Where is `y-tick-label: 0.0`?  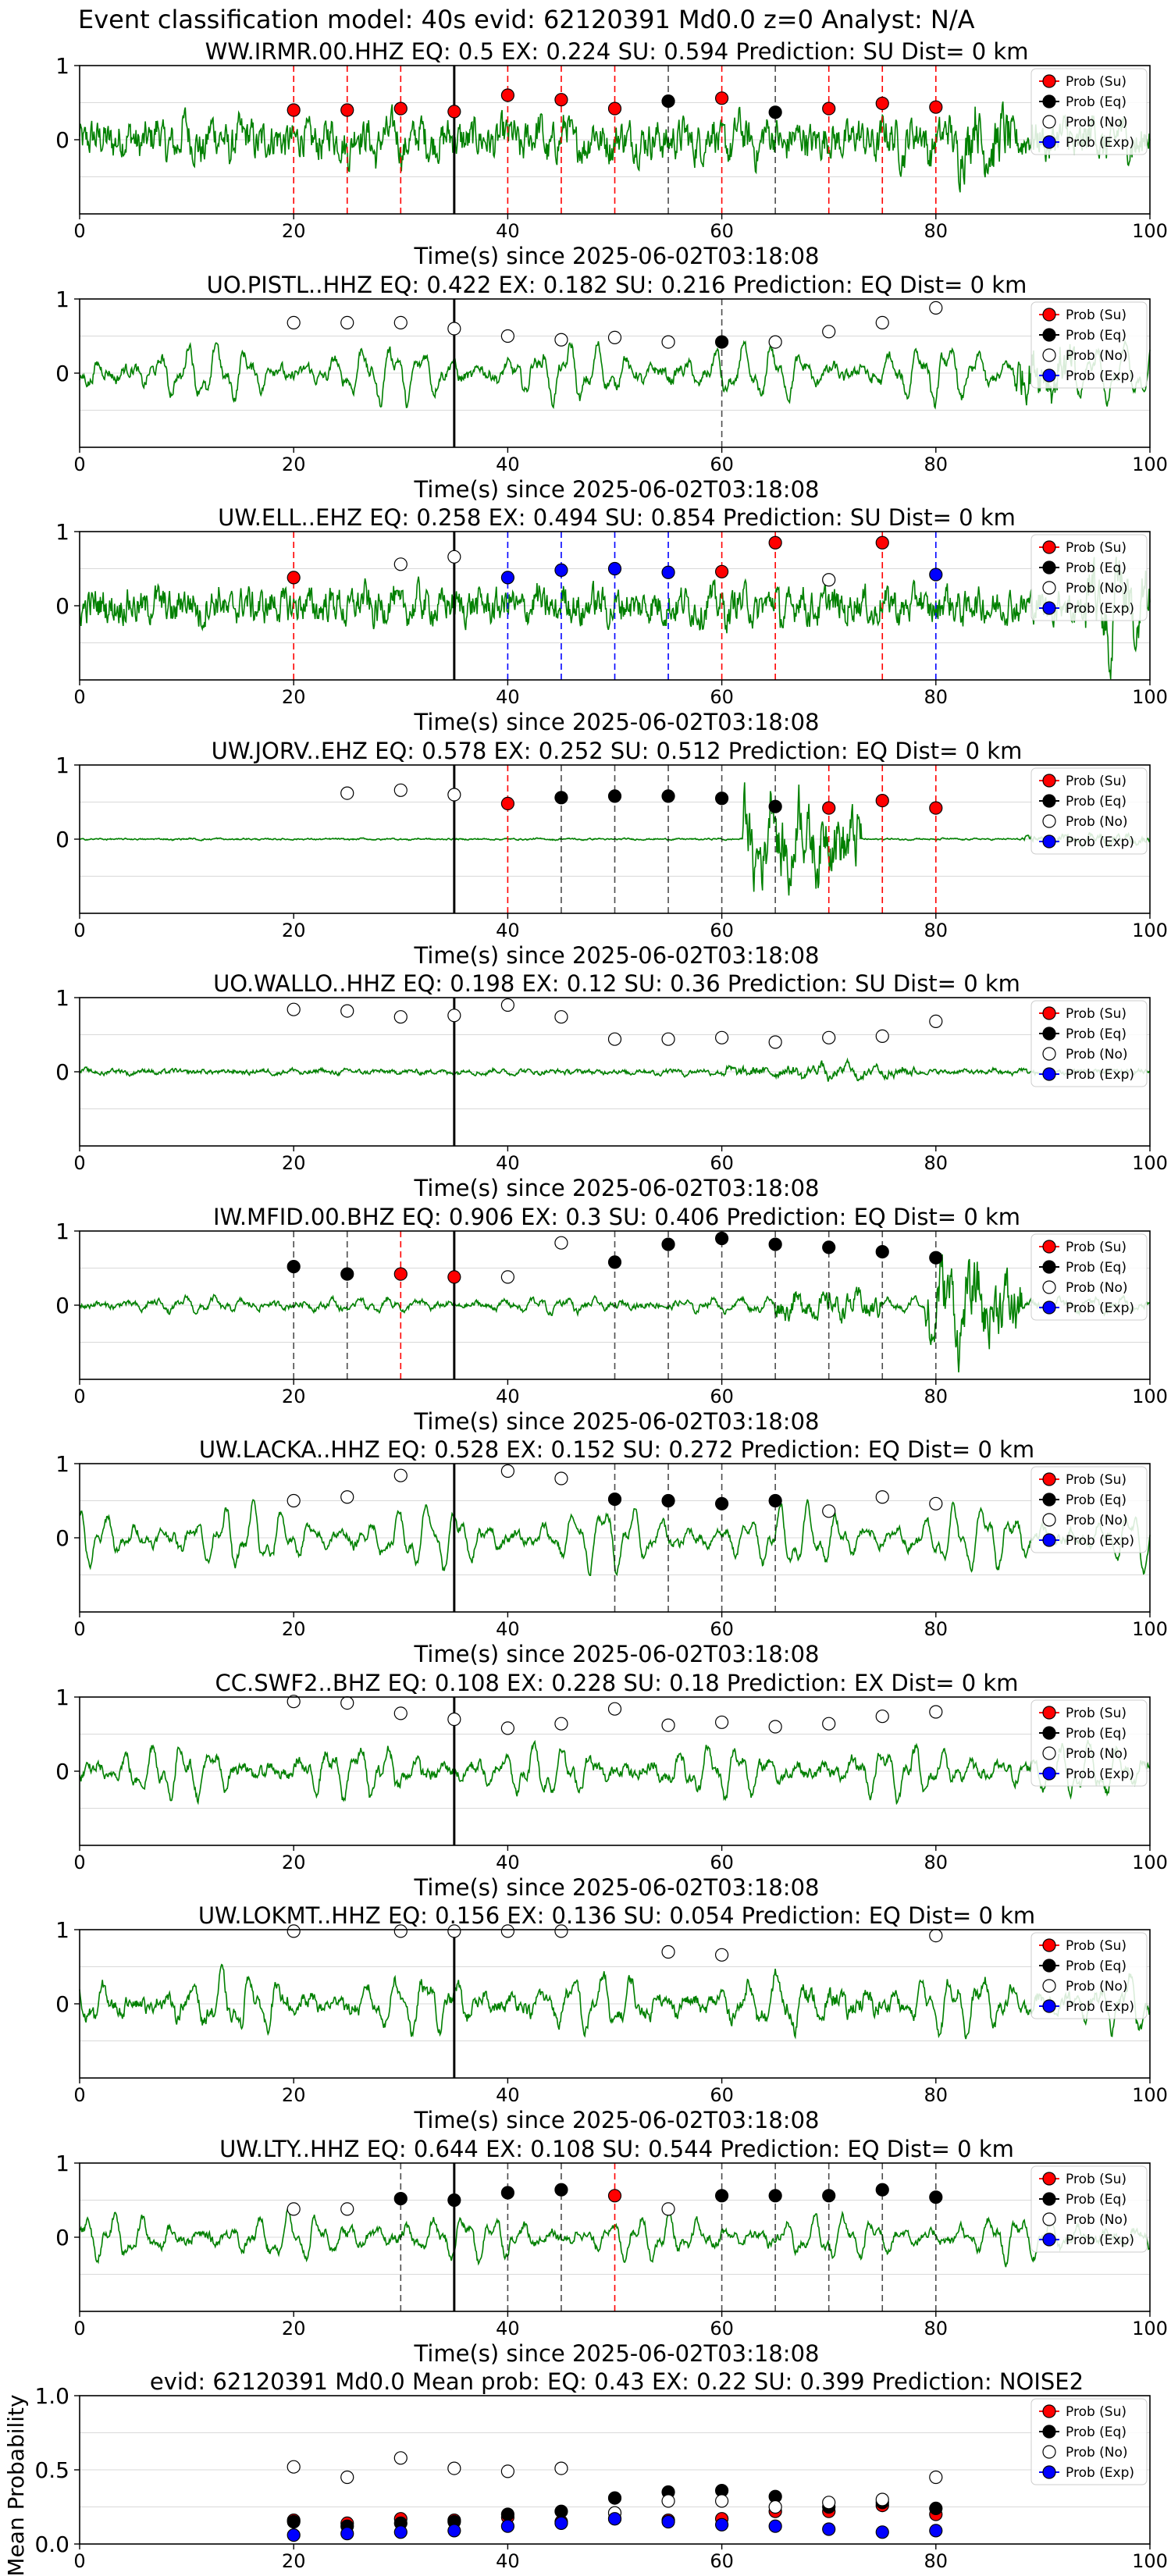 y-tick-label: 0.0 is located at coordinates (51, 2544).